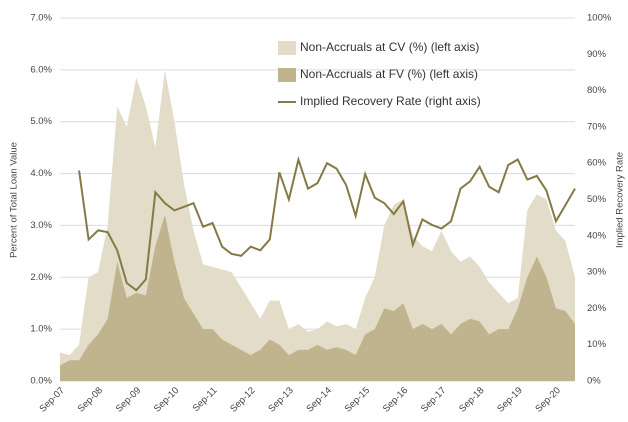  Describe the element at coordinates (90, 399) in the screenshot. I see `x-tick-label: Sep-08` at that location.